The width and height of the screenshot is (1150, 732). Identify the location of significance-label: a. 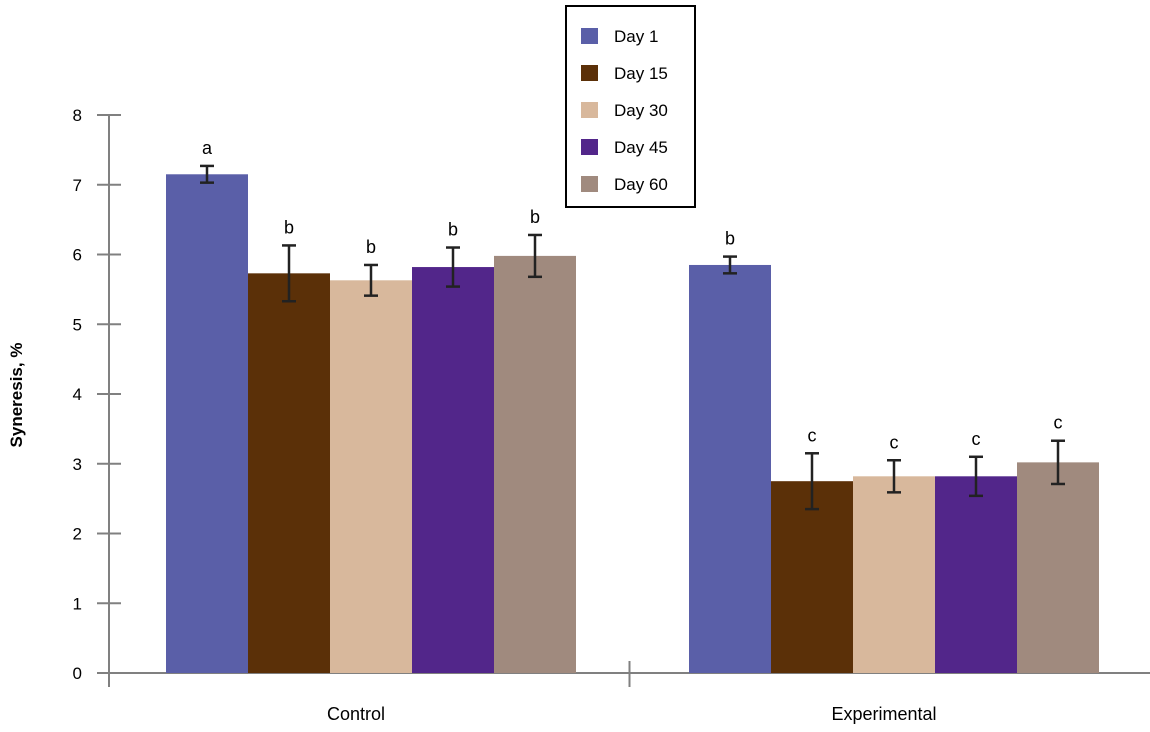
(207, 148).